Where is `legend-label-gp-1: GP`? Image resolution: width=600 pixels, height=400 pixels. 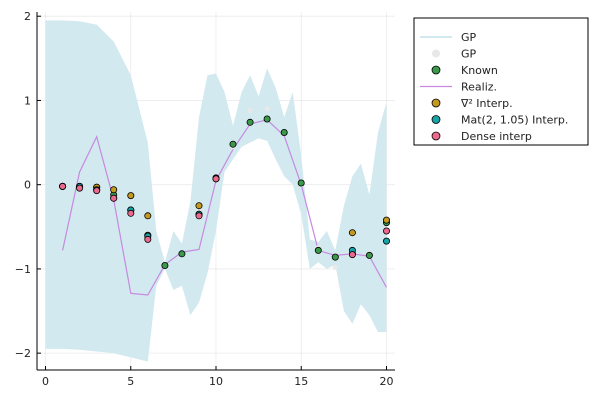
legend-label-gp-1: GP is located at coordinates (469, 54).